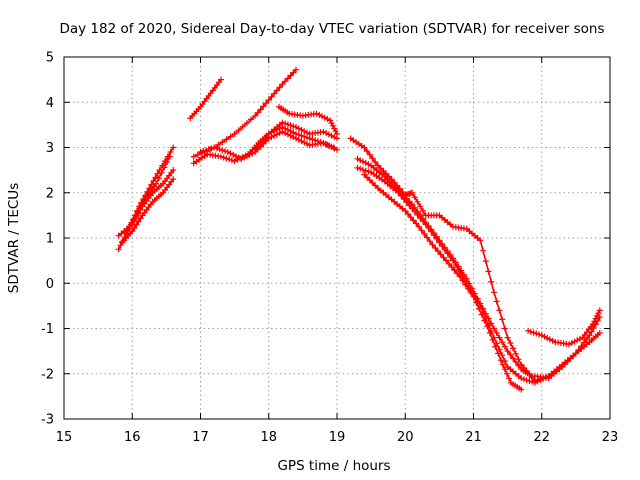 This screenshot has height=480, width=640. Describe the element at coordinates (564, 327) in the screenshot. I see `series-arc-e1` at that location.